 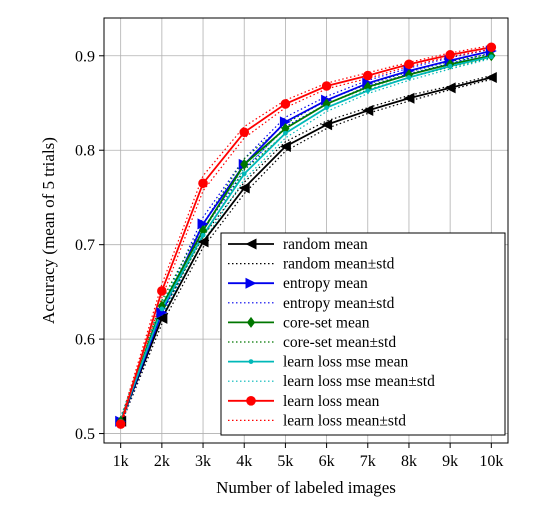 I want to click on legend-label: entropy mean±std, so click(x=339, y=303).